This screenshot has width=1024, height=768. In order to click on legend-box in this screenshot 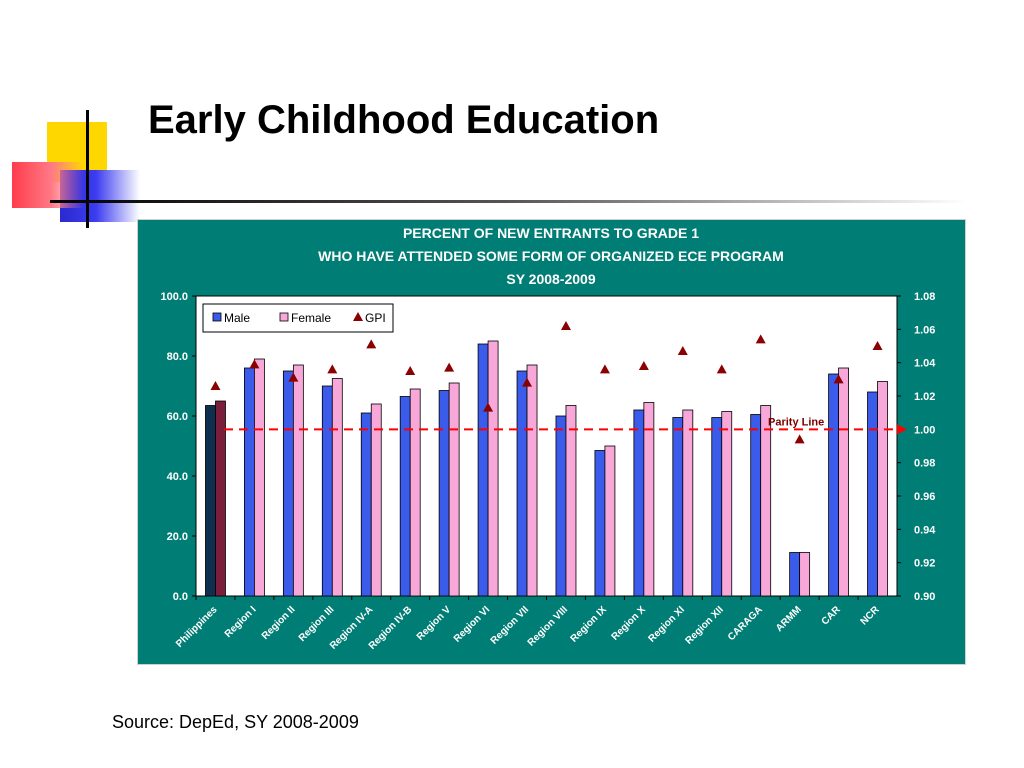, I will do `click(298, 318)`.